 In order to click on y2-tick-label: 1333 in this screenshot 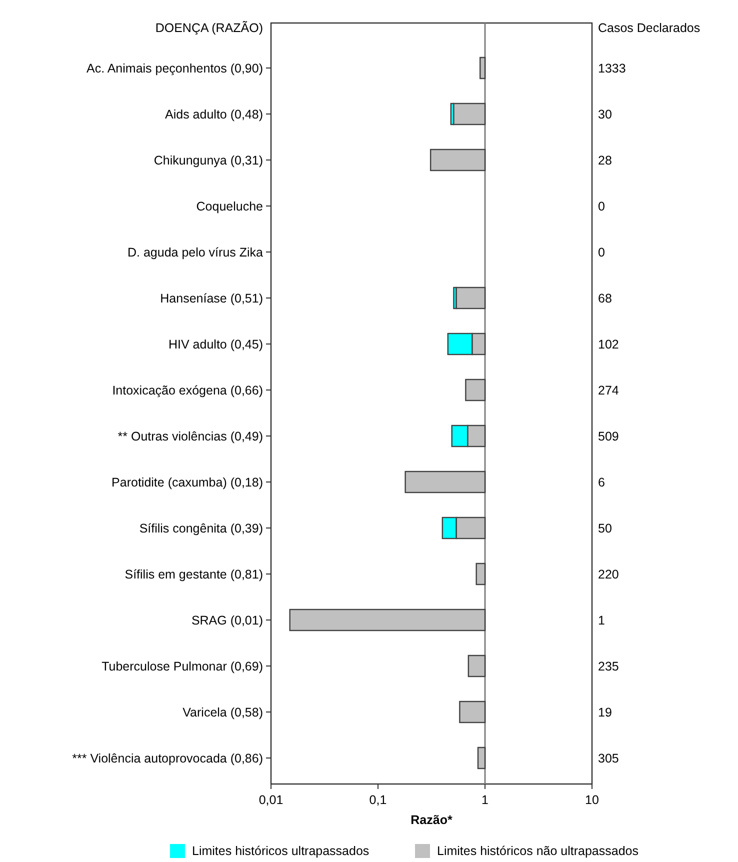, I will do `click(612, 69)`.